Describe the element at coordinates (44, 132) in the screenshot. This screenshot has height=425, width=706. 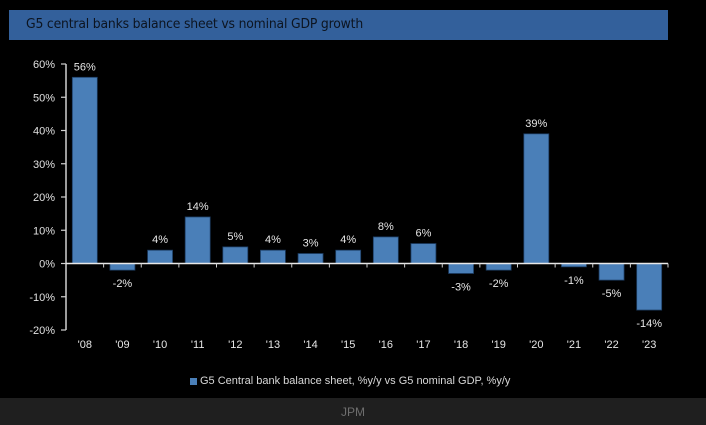
I see `y-tick-label: 40%` at that location.